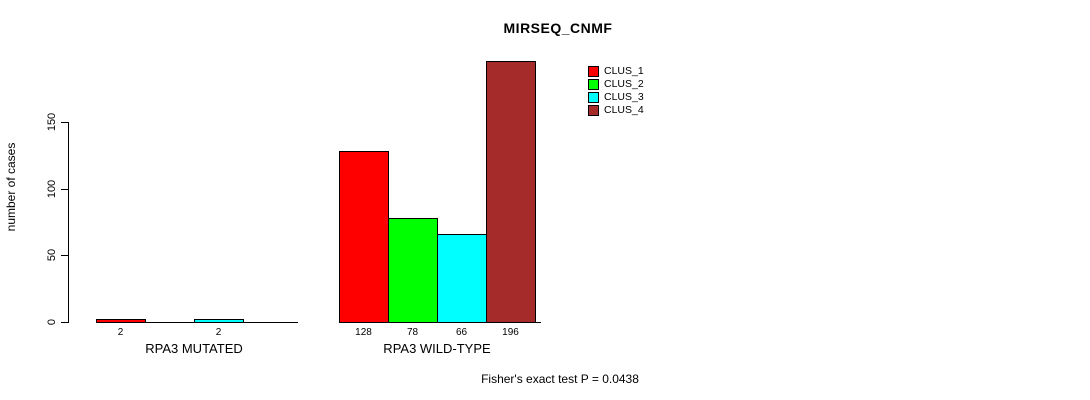 This screenshot has height=400, width=1090. What do you see at coordinates (121, 321) in the screenshot?
I see `bar-clus_1-group1` at bounding box center [121, 321].